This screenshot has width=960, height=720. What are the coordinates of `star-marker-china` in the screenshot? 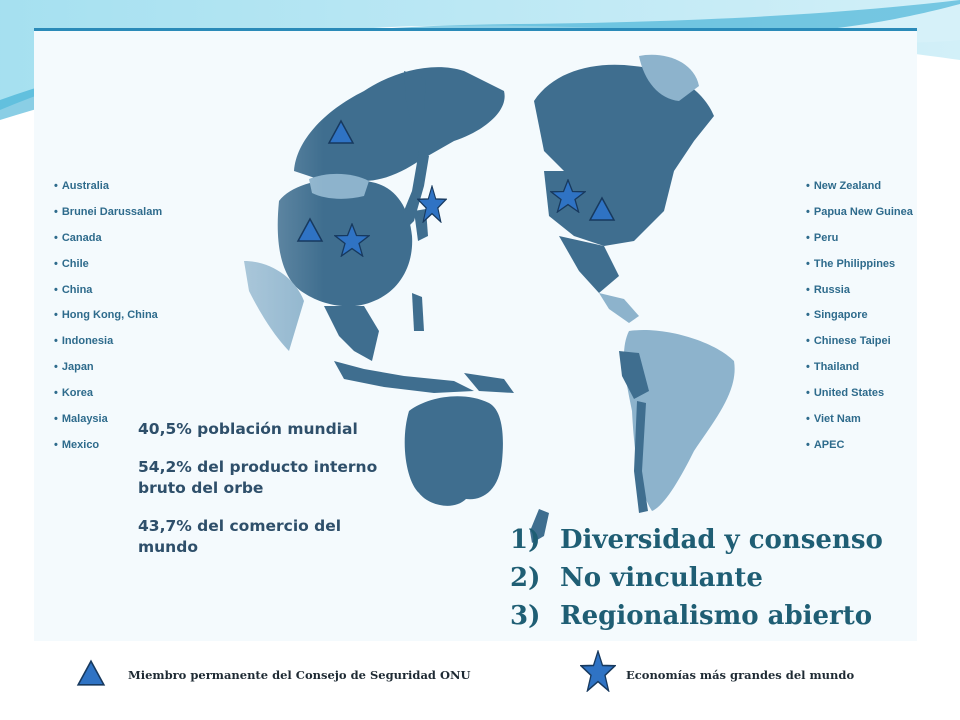 It's located at (352, 240).